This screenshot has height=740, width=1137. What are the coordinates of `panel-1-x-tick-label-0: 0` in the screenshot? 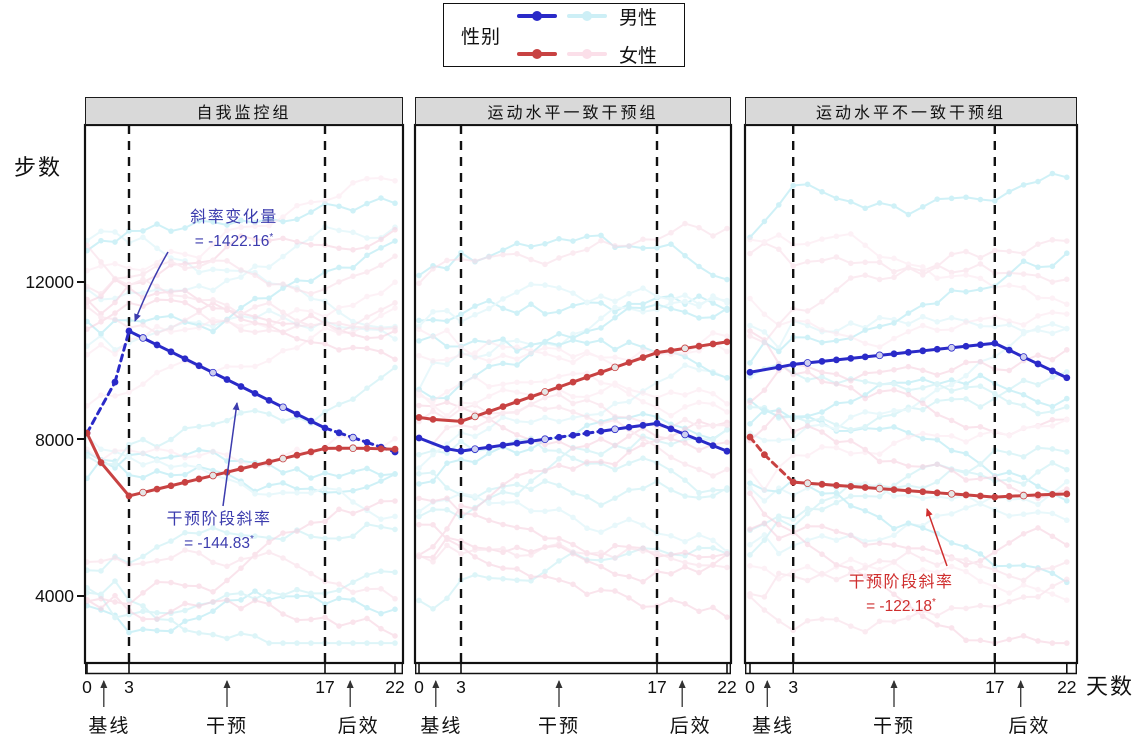 It's located at (419, 687).